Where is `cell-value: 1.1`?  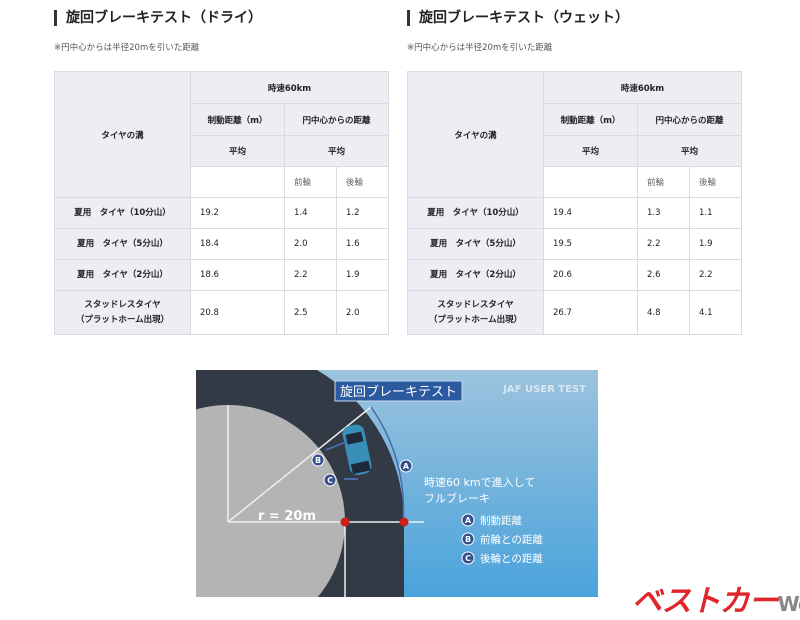
cell-value: 1.1 is located at coordinates (715, 213).